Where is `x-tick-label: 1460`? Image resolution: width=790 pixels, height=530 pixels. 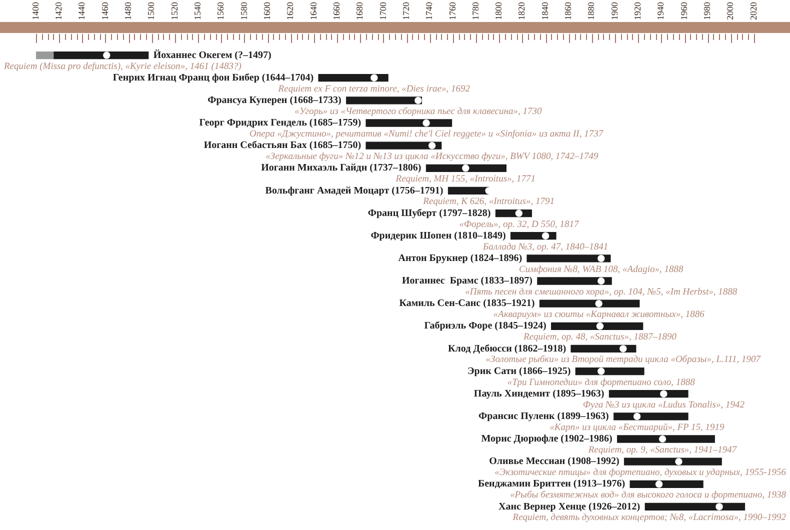 x-tick-label: 1460 is located at coordinates (105, 11).